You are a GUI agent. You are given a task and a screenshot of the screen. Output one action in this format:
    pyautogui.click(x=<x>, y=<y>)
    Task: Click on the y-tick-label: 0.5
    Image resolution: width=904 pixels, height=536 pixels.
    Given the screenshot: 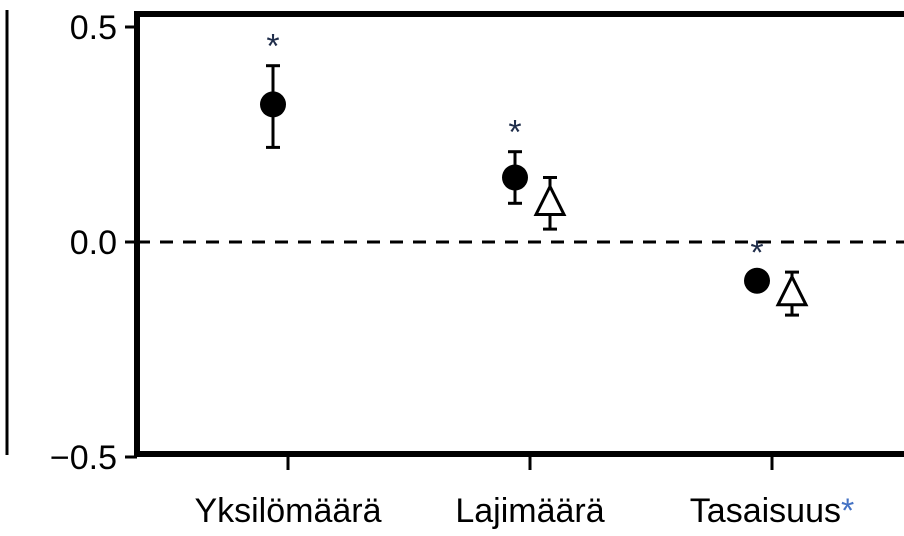 What is the action you would take?
    pyautogui.click(x=93, y=28)
    